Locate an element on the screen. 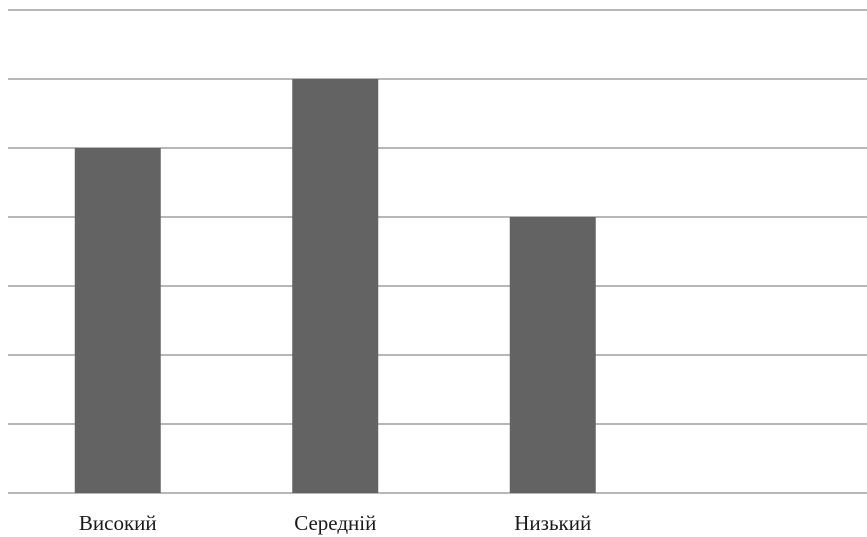 The width and height of the screenshot is (867, 537). category-labels: Високий Середній Низький is located at coordinates (335, 523).